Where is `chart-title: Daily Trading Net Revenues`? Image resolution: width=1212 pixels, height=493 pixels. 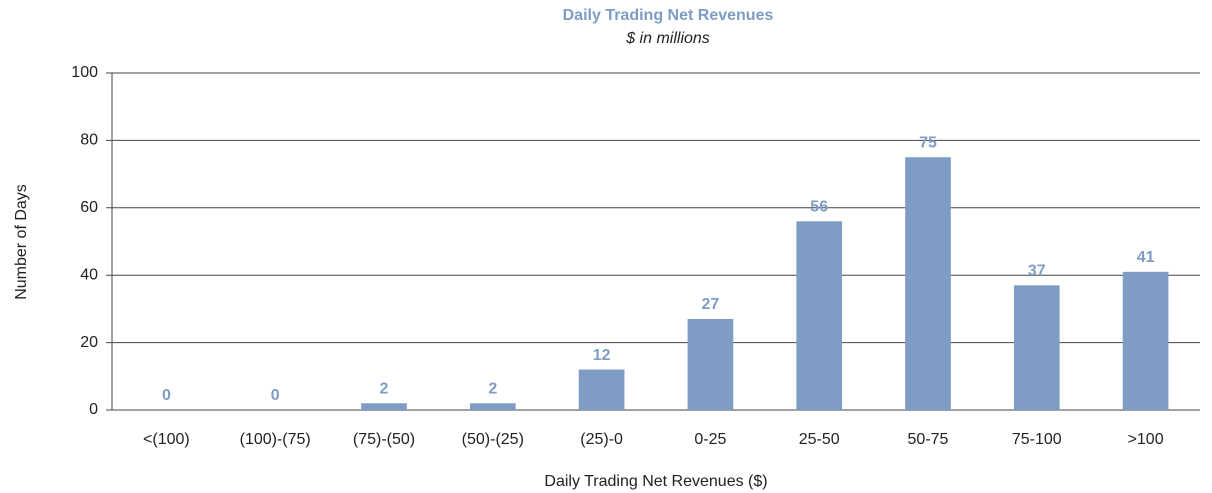
chart-title: Daily Trading Net Revenues is located at coordinates (668, 15).